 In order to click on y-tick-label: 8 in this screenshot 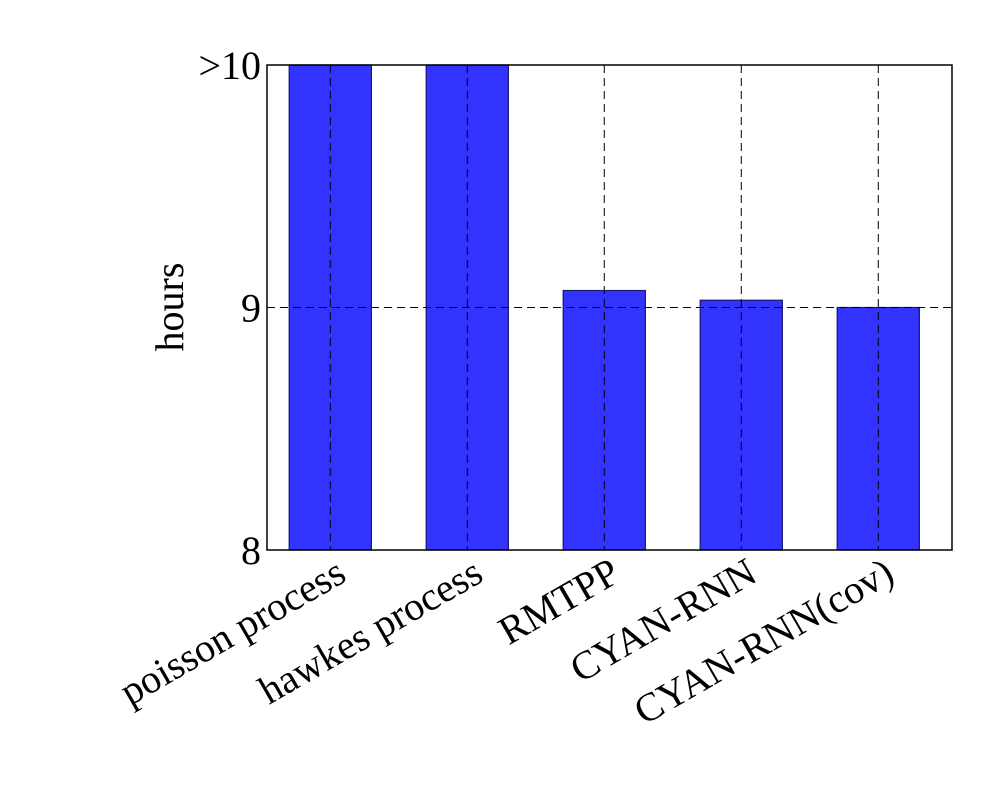, I will do `click(251, 550)`.